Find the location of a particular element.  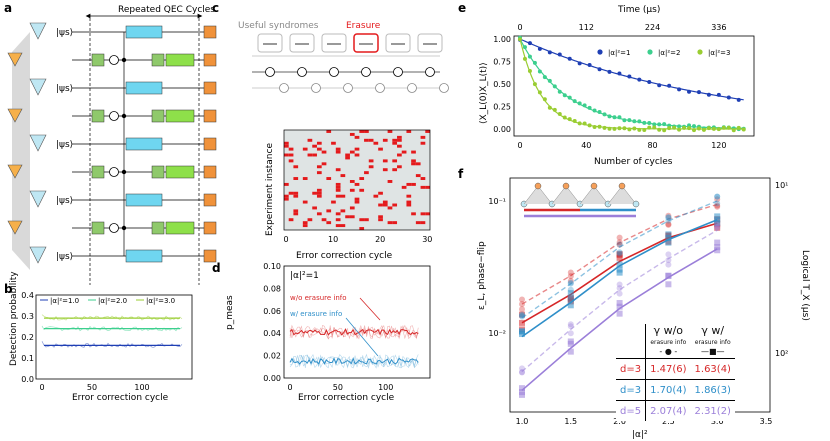

panel-f-xlabel: |α|² is located at coordinates (640, 435).